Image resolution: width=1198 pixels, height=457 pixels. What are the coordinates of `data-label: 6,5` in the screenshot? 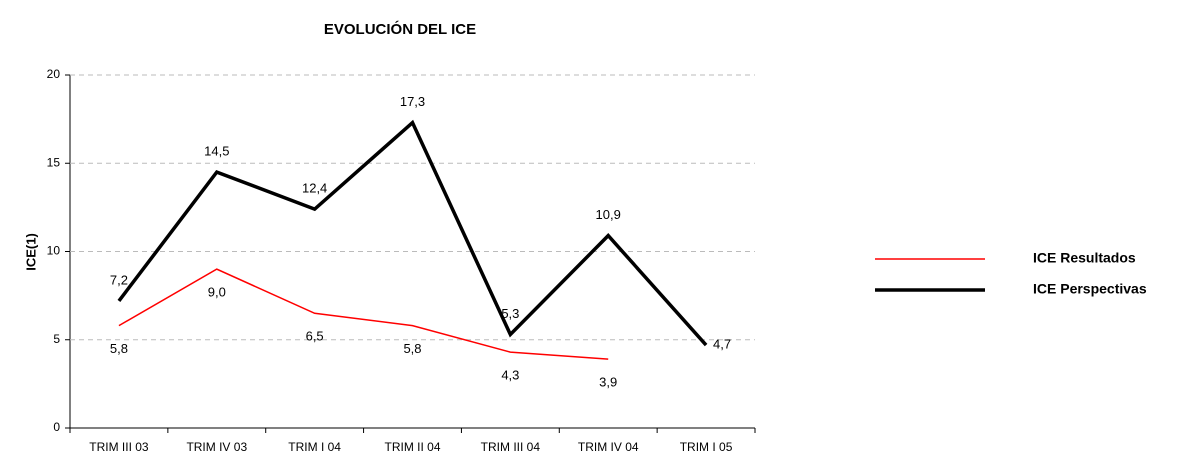 It's located at (315, 336).